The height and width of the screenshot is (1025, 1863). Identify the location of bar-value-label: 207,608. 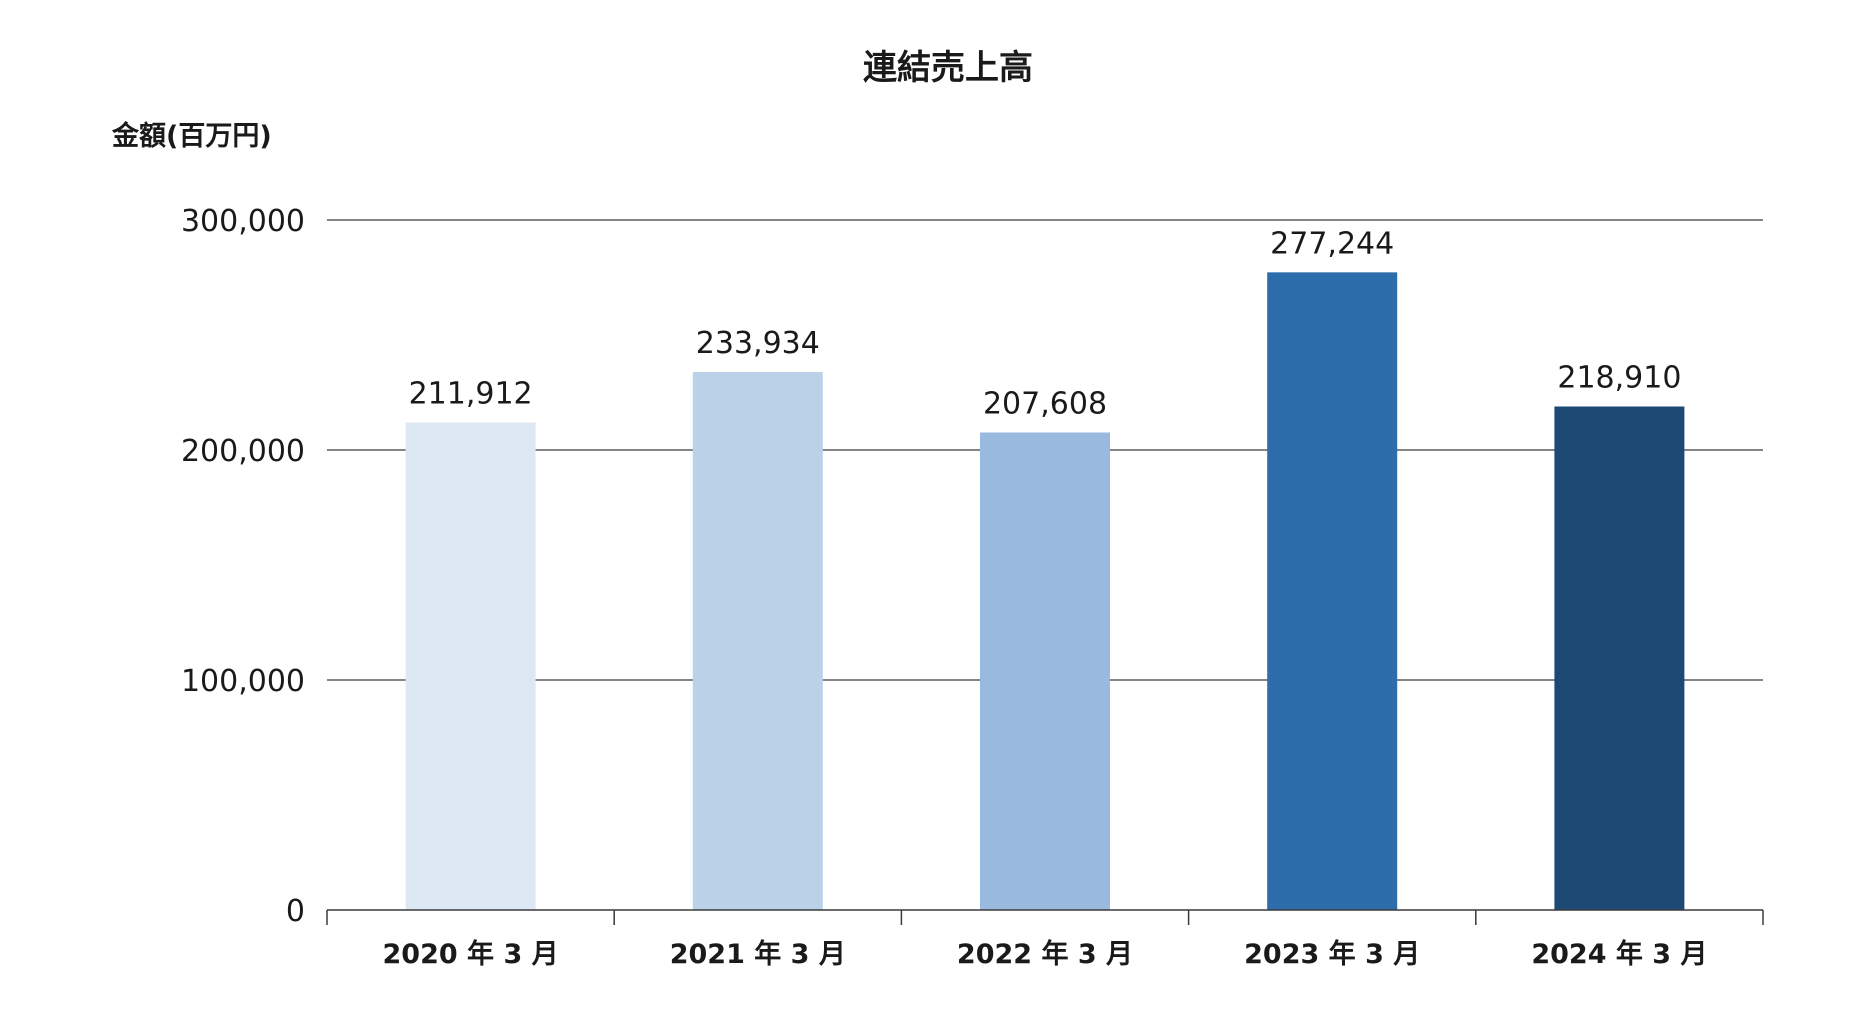
(1045, 404).